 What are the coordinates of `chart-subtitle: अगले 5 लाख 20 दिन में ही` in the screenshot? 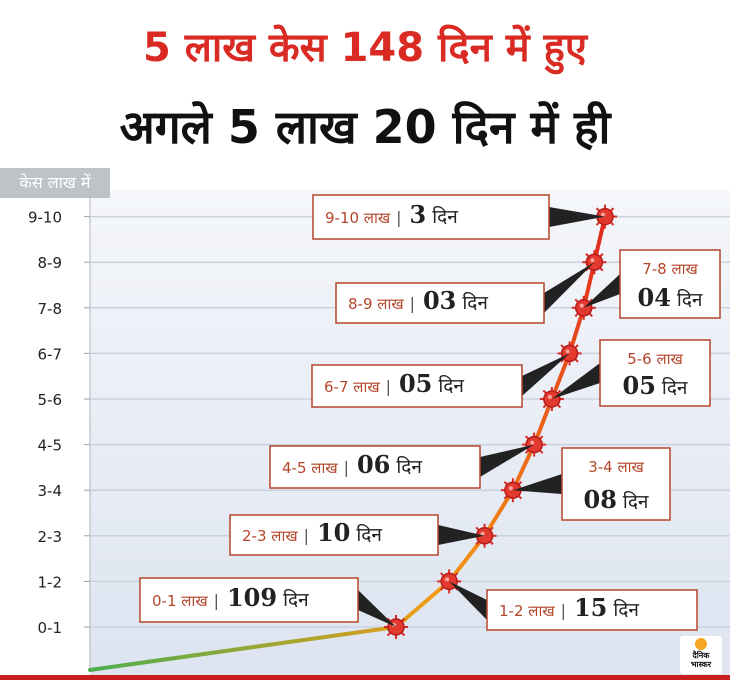 It's located at (365, 127).